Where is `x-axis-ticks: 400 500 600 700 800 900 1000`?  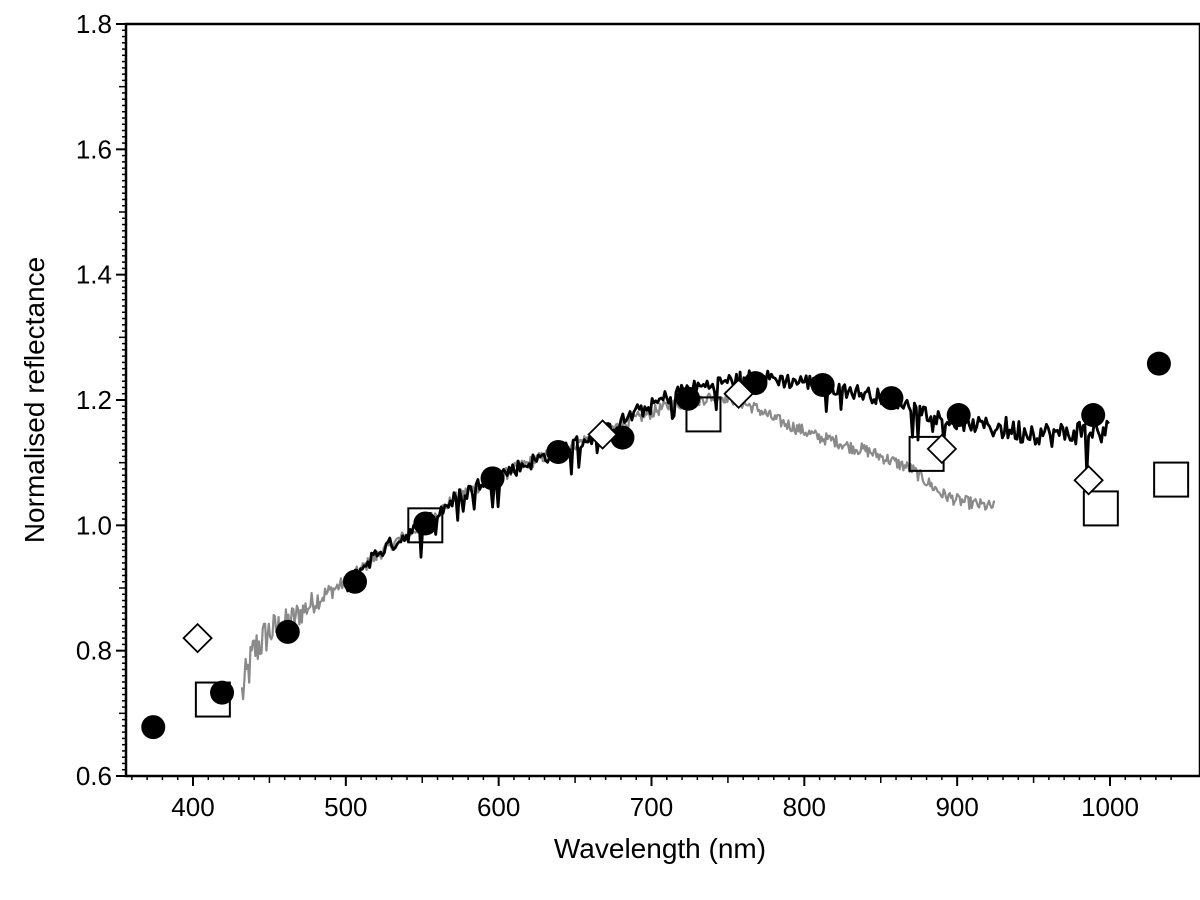 x-axis-ticks: 400 500 600 700 800 900 1000 is located at coordinates (655, 799).